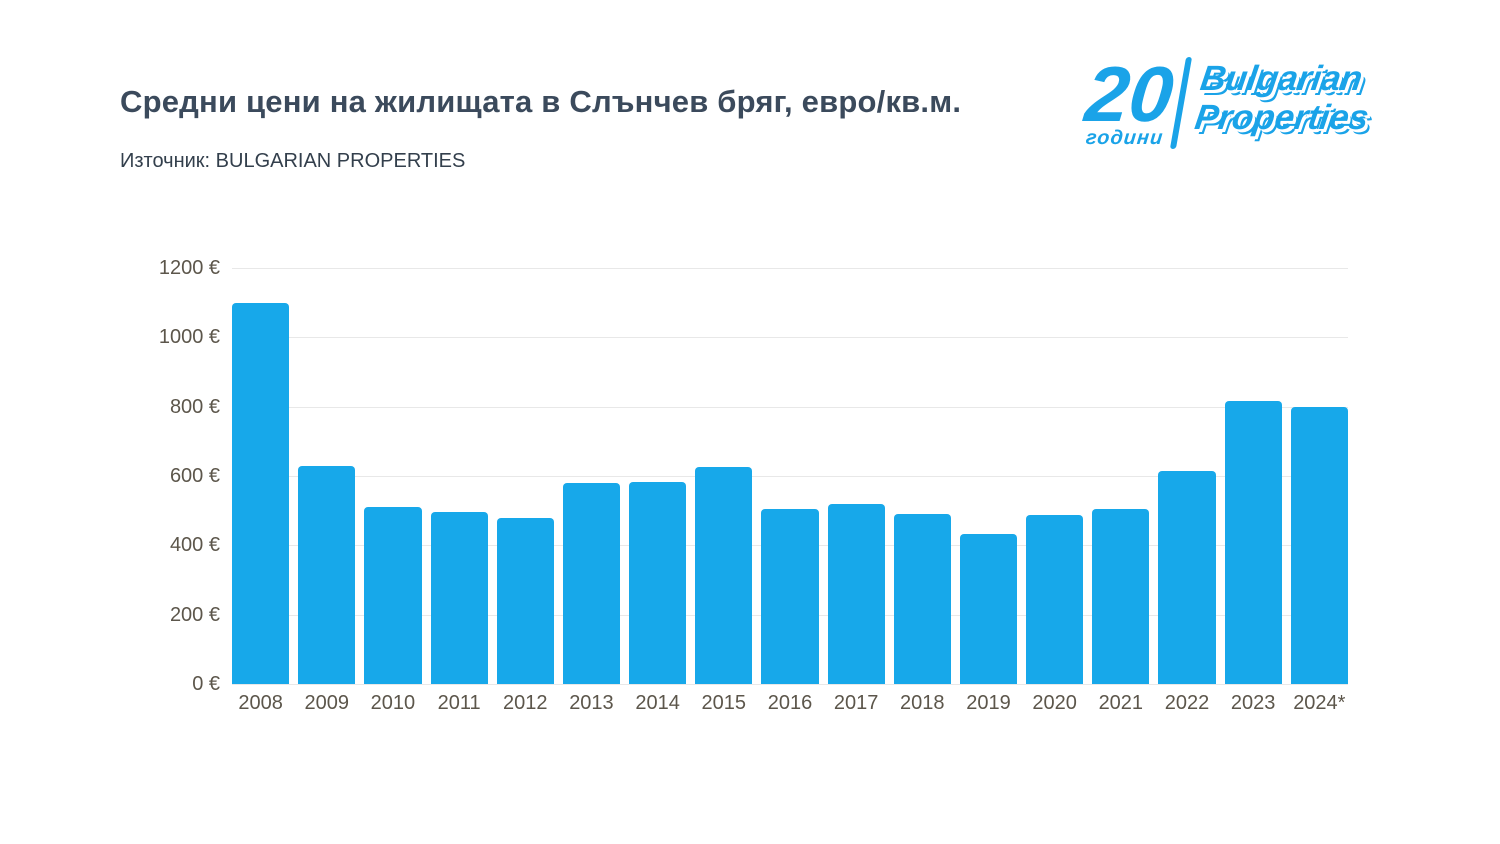  Describe the element at coordinates (988, 703) in the screenshot. I see `x-axis-tick-label: 2019` at that location.